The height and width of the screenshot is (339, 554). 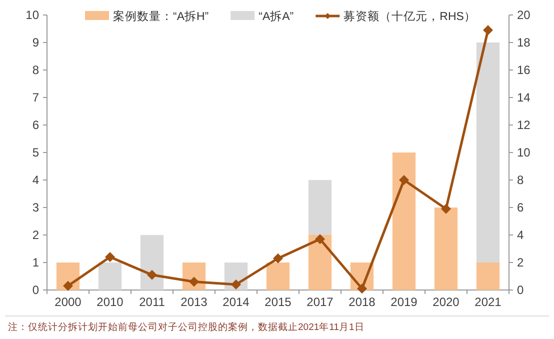 I want to click on y2-tick-label: 0, so click(x=520, y=290).